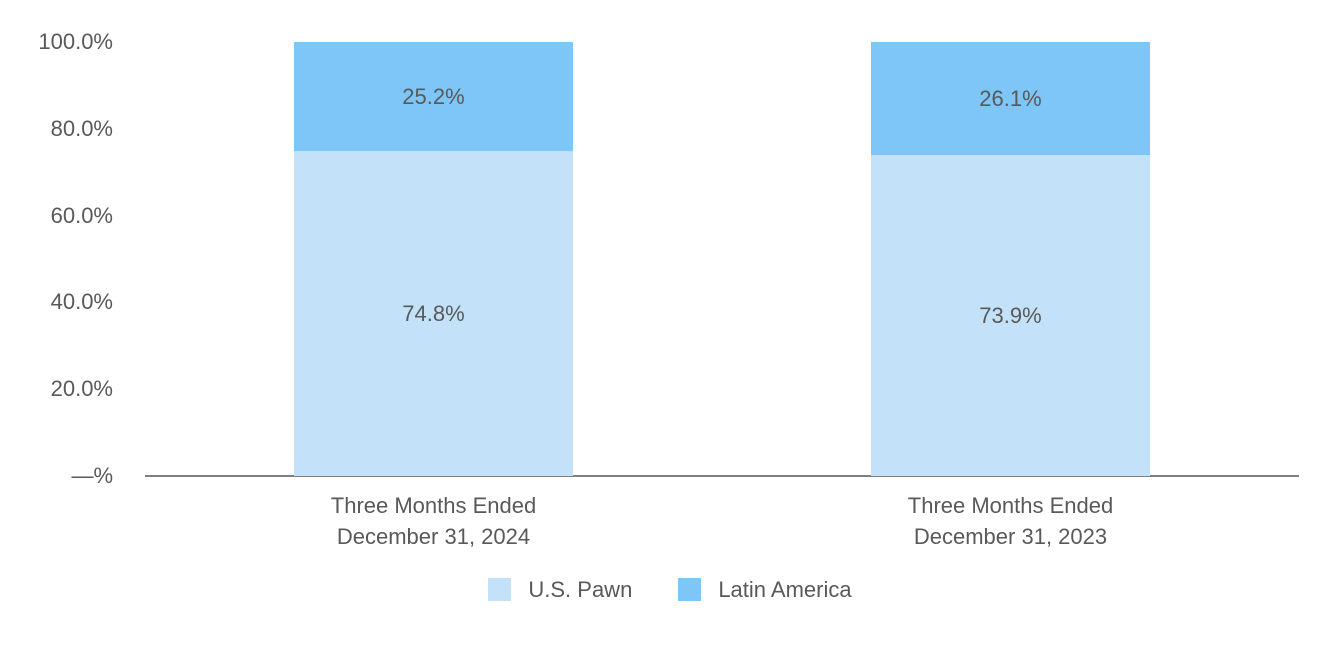 The image size is (1340, 650). I want to click on legend-label: U.S. Pawn, so click(580, 589).